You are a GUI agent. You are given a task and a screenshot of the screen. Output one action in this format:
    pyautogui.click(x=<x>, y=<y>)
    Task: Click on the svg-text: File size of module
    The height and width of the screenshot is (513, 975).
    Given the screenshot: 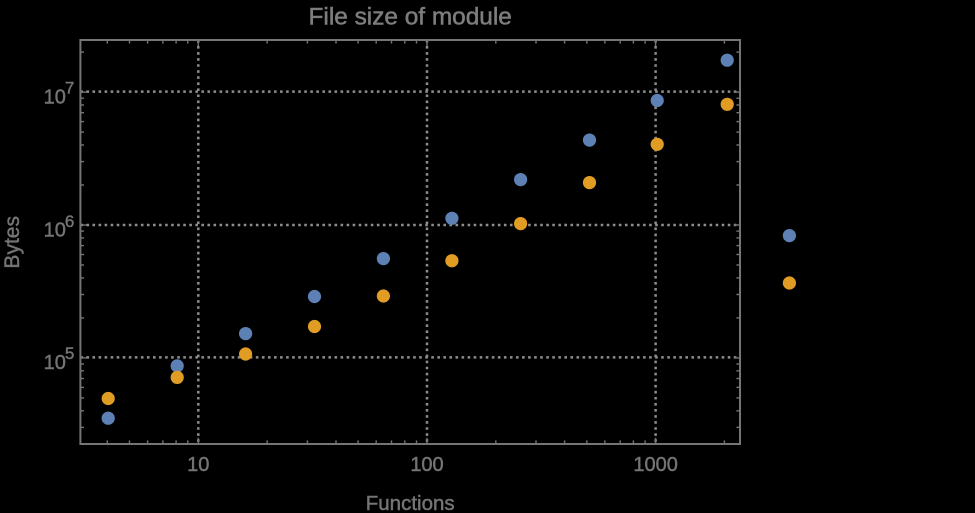 What is the action you would take?
    pyautogui.click(x=410, y=16)
    